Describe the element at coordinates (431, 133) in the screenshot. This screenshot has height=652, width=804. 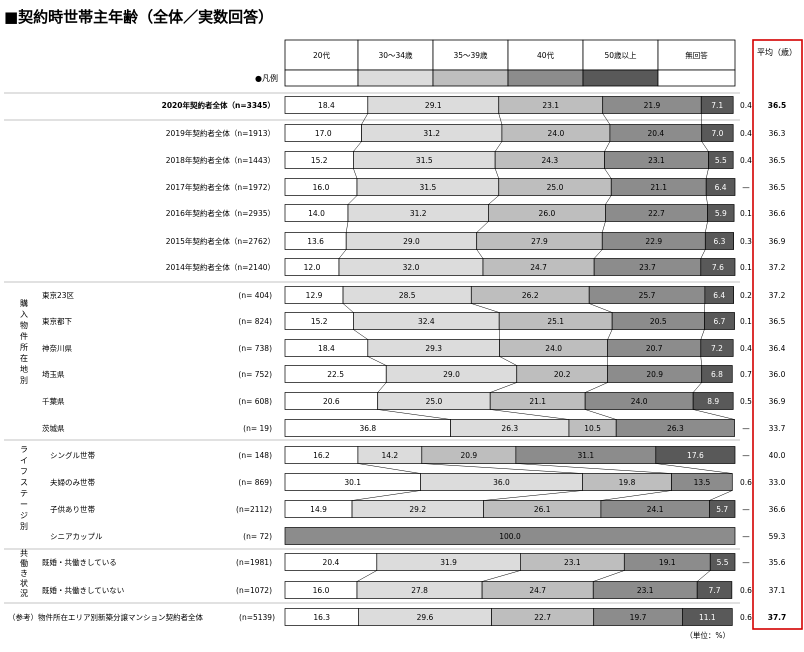
I see `bar-value-label: 31.2` at that location.